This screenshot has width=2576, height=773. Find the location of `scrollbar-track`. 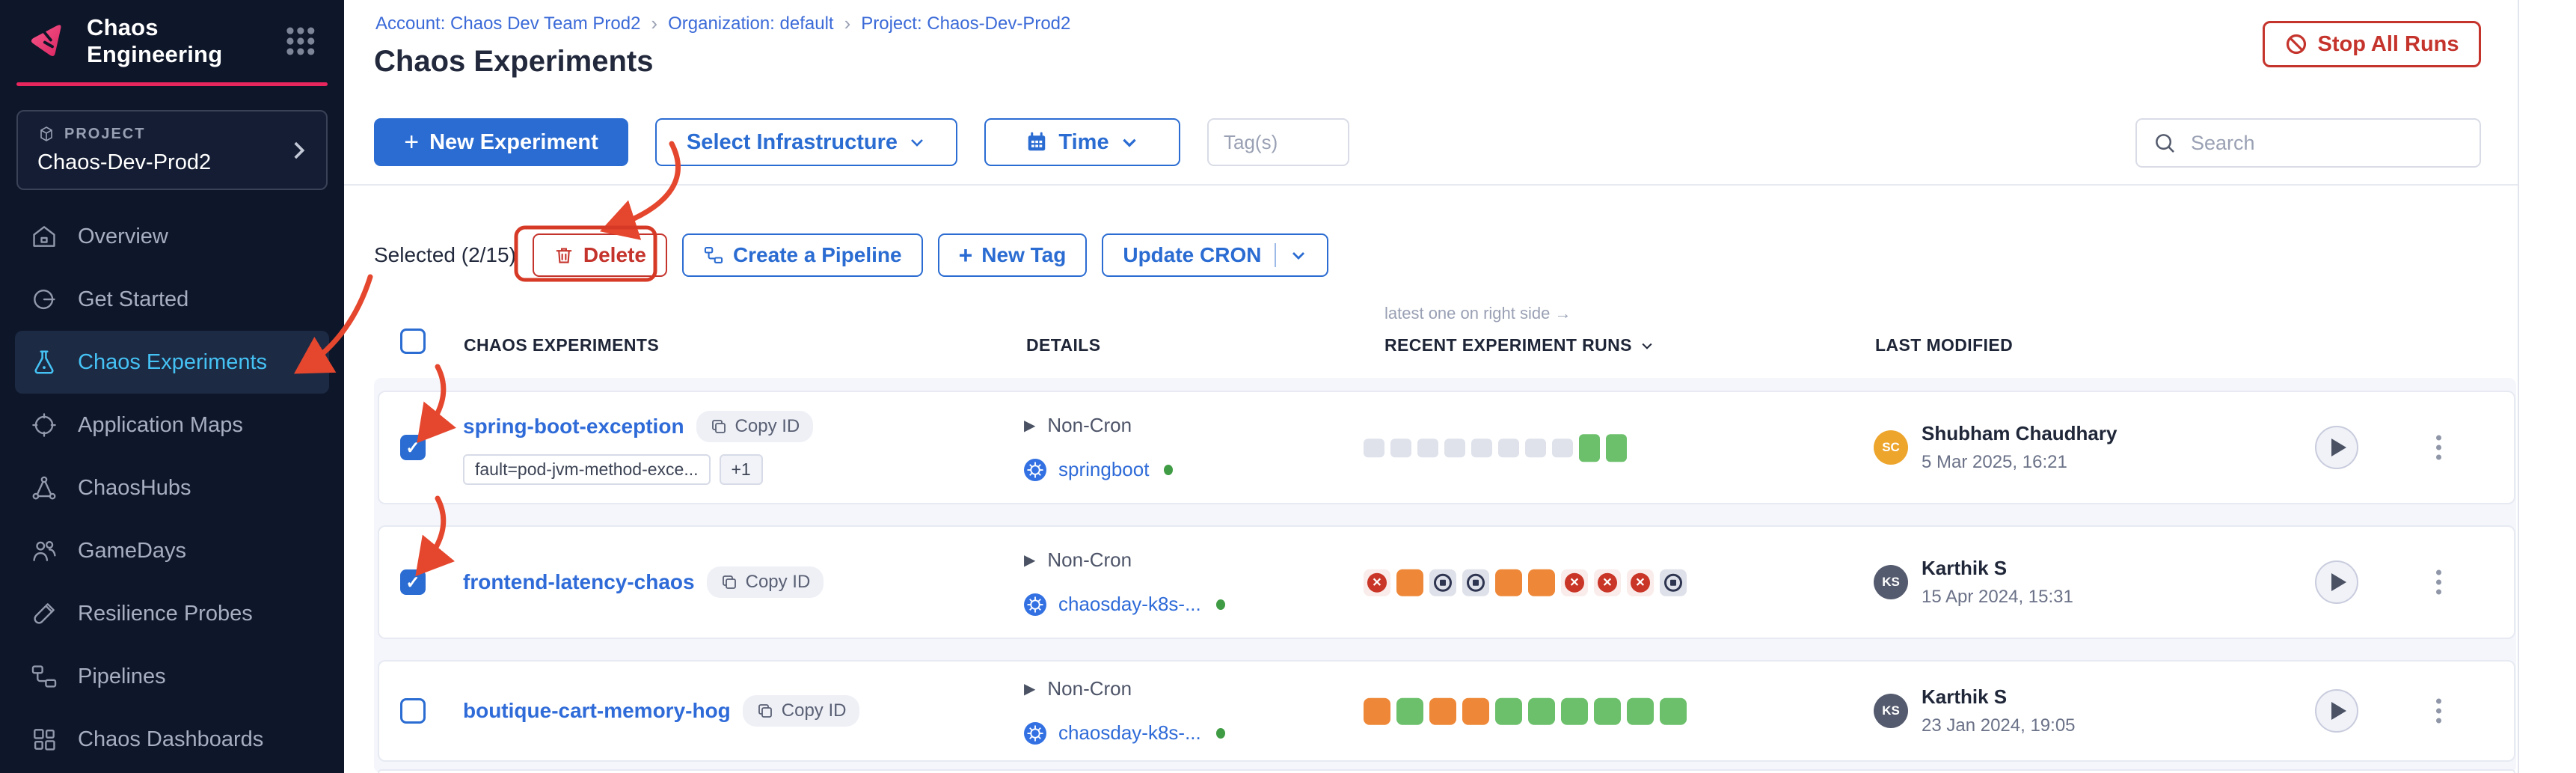

scrollbar-track is located at coordinates (2547, 386).